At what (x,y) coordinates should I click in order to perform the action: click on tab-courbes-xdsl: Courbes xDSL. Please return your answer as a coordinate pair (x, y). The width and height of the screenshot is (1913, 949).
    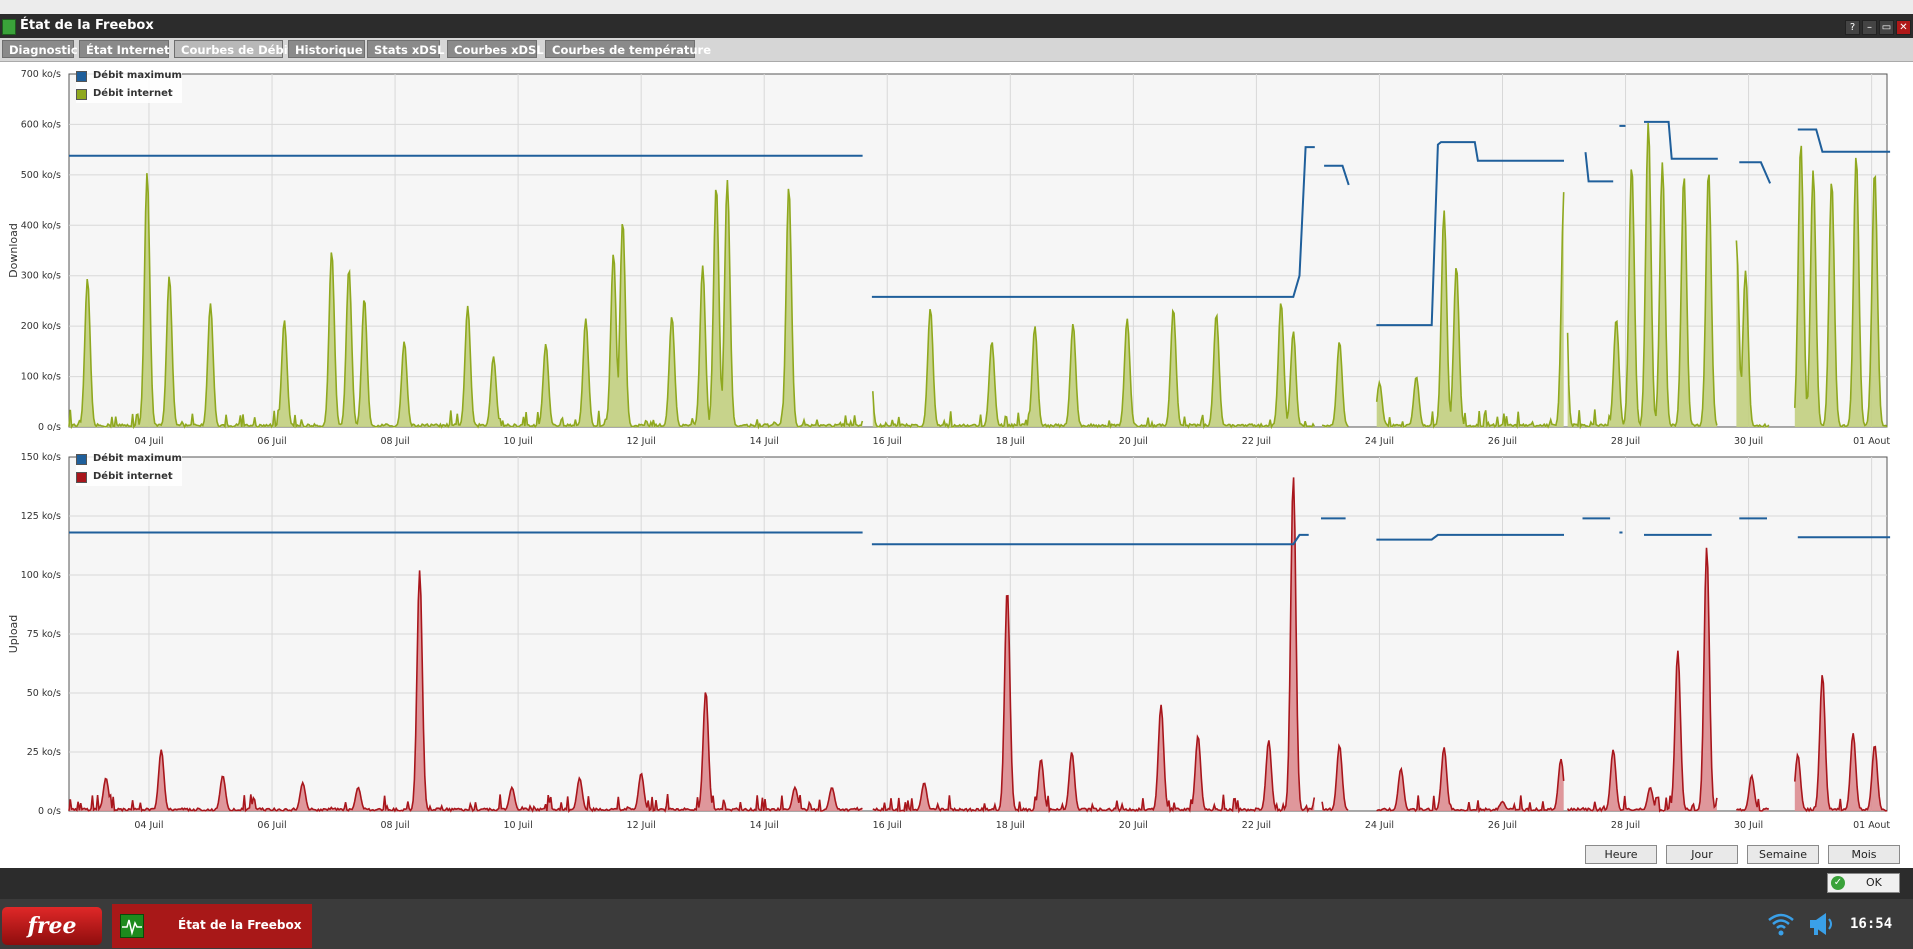
    Looking at the image, I should click on (495, 49).